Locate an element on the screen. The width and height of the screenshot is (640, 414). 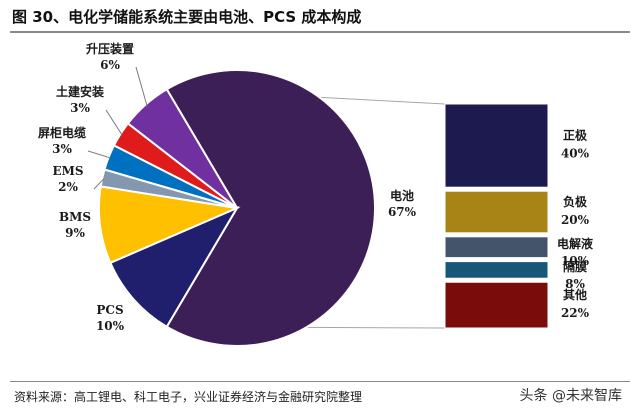
pie-label-name-0: 电池 is located at coordinates (402, 195).